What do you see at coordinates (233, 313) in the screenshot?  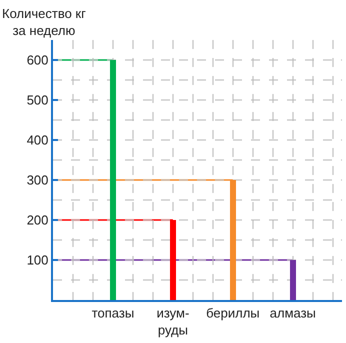 I see `x-tick-label: бериллы` at bounding box center [233, 313].